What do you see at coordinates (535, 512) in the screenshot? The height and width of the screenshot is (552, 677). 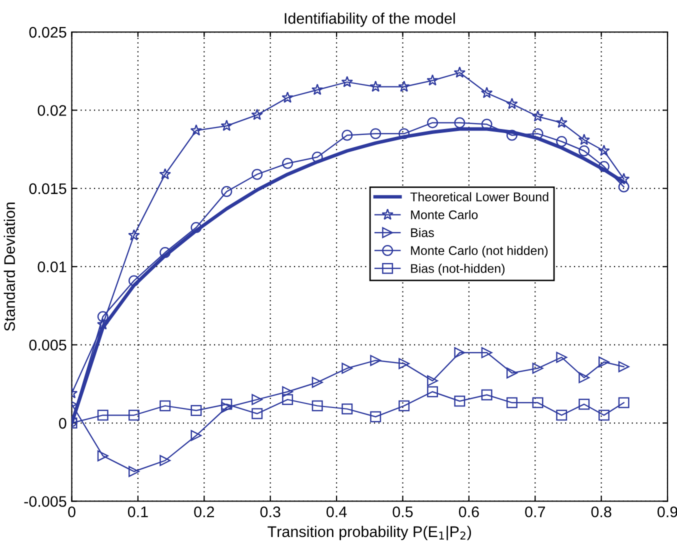 I see `x-tick-label: 0.7` at bounding box center [535, 512].